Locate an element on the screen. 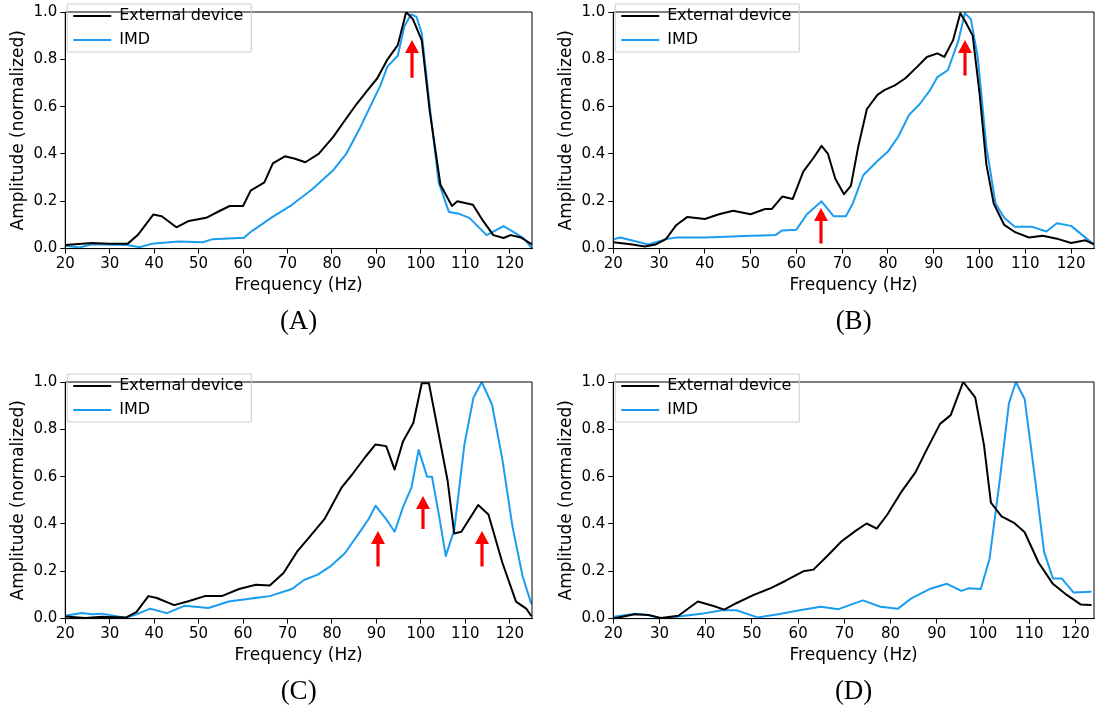 The image size is (1096, 707). text: (B) is located at coordinates (853, 320).